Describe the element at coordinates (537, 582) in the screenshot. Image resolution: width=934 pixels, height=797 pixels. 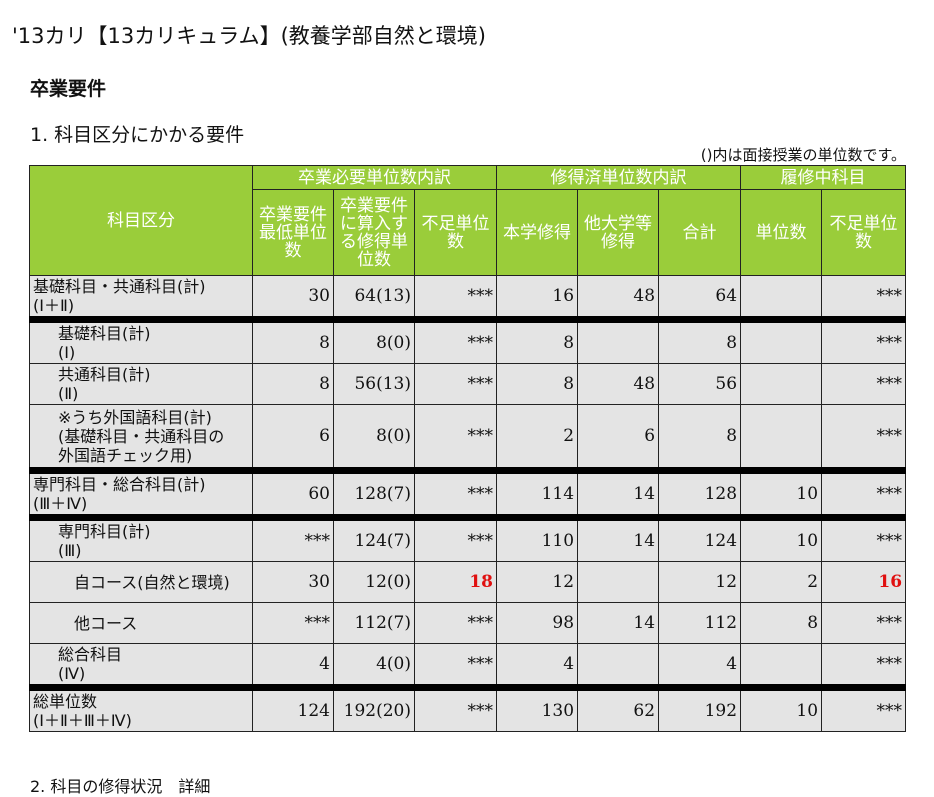
I see `cell-own-univ: 12` at that location.